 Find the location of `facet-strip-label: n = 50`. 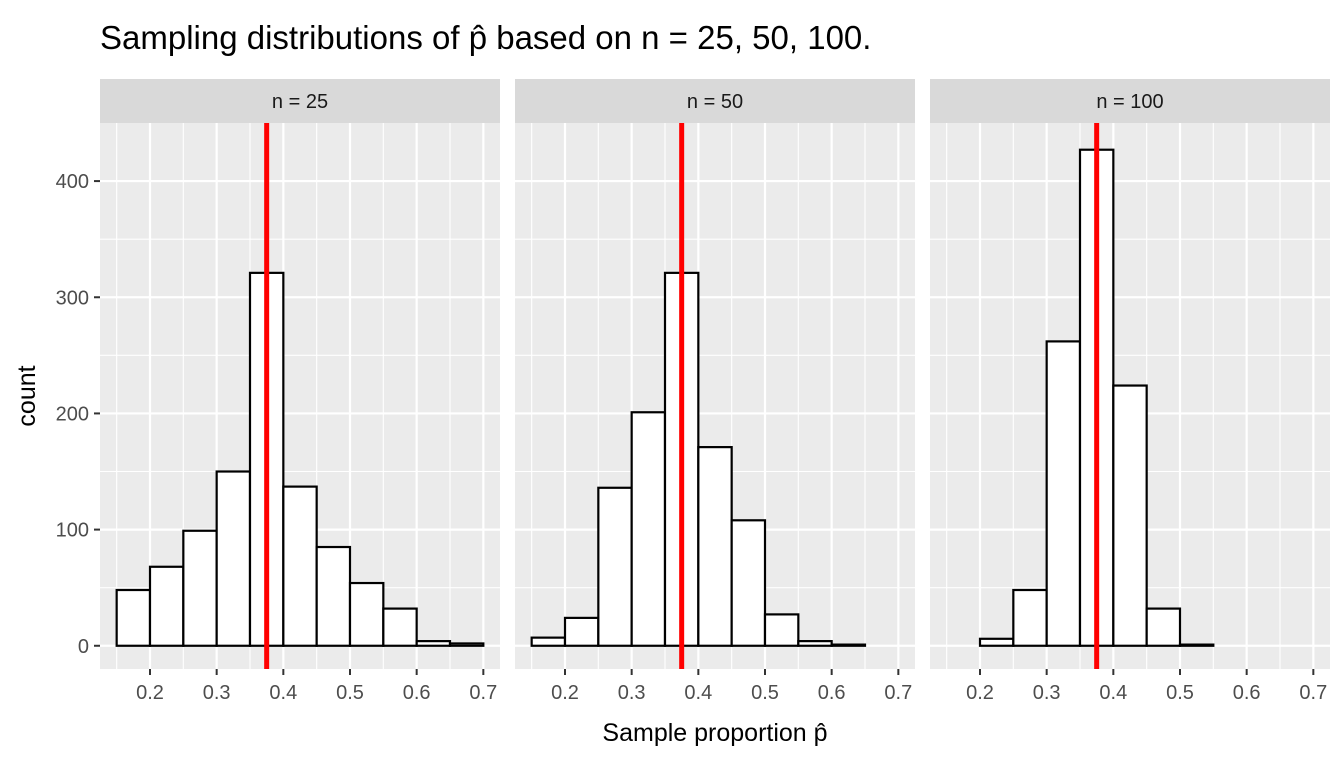

facet-strip-label: n = 50 is located at coordinates (715, 102).